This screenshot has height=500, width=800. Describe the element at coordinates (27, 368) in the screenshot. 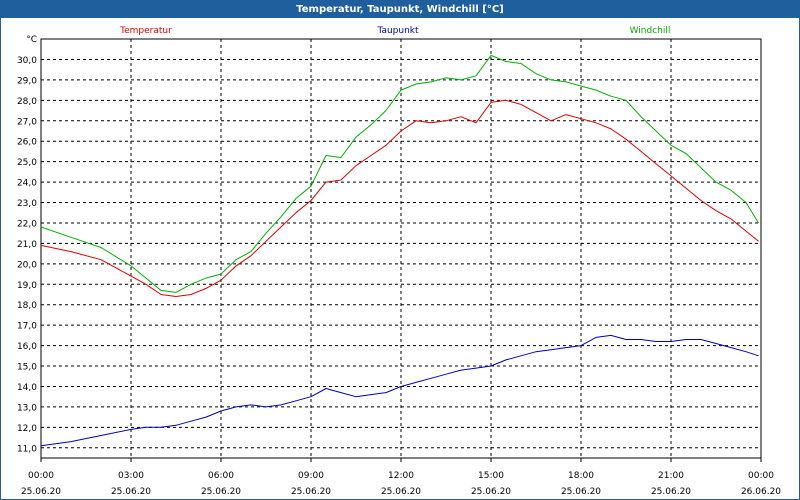

I see `y-tick-label: 15,0` at that location.